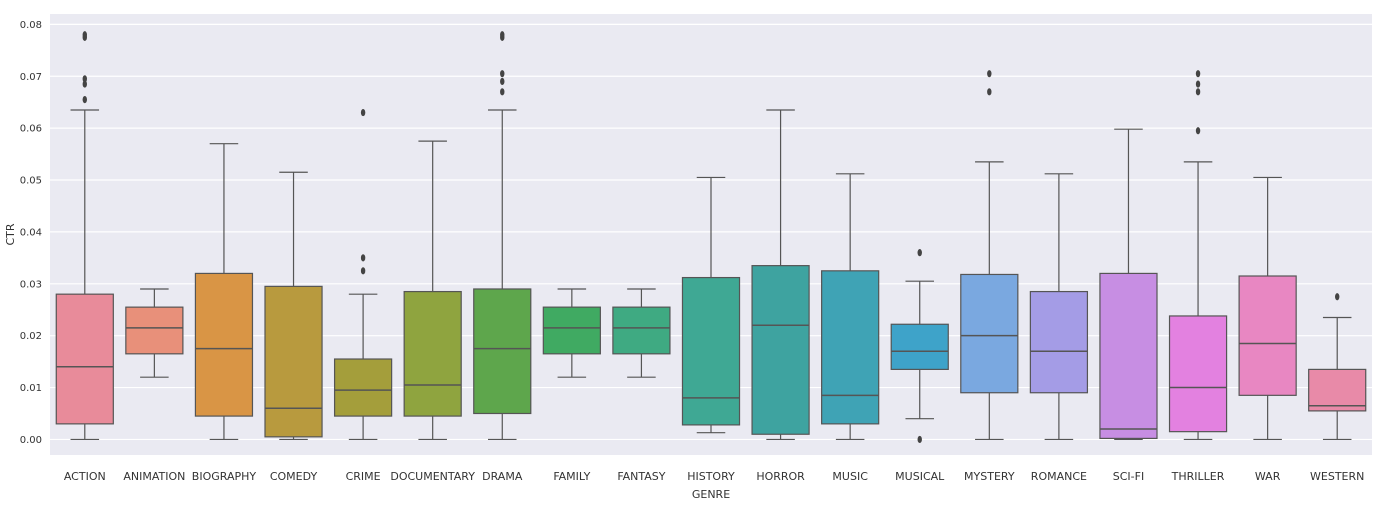 The height and width of the screenshot is (508, 1385). What do you see at coordinates (31, 336) in the screenshot?
I see `y-tick-label: 0.02` at bounding box center [31, 336].